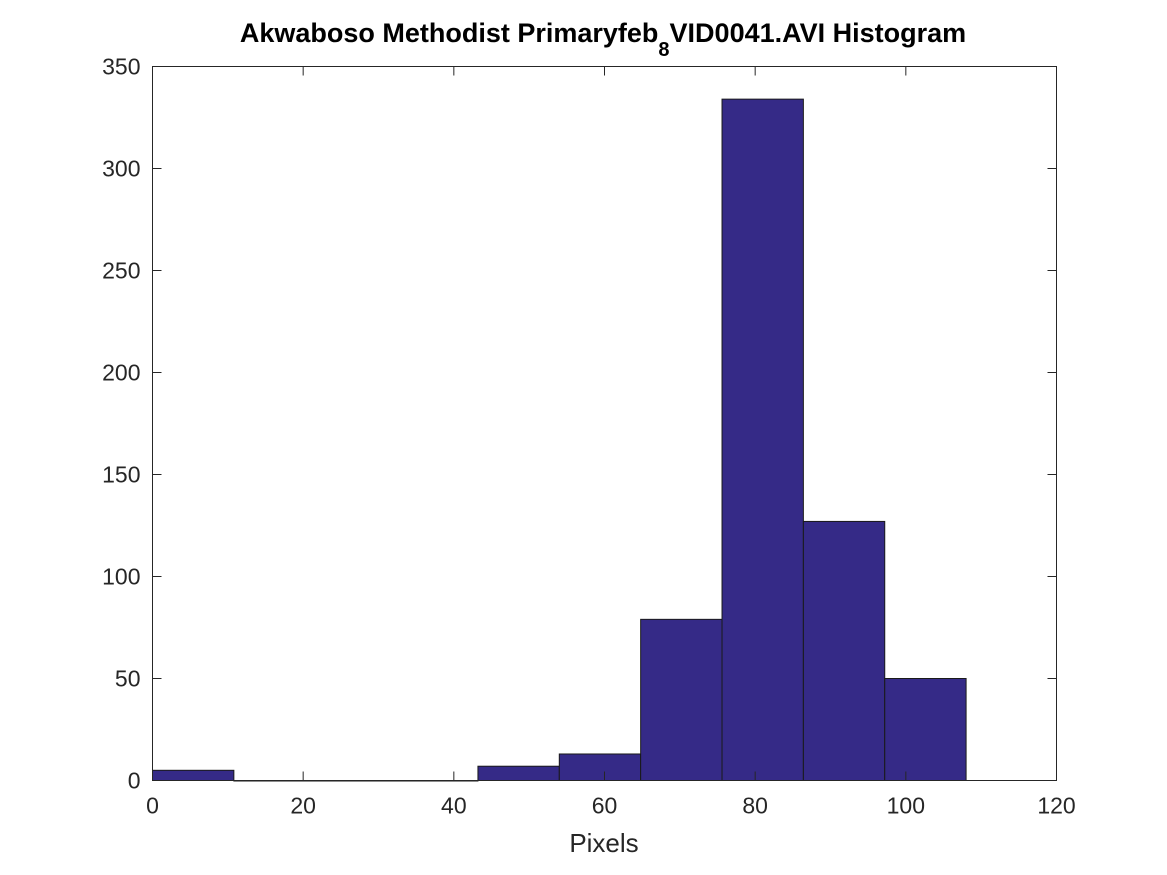 The width and height of the screenshot is (1167, 875). Describe the element at coordinates (1056, 806) in the screenshot. I see `x-tick-label: 120` at that location.